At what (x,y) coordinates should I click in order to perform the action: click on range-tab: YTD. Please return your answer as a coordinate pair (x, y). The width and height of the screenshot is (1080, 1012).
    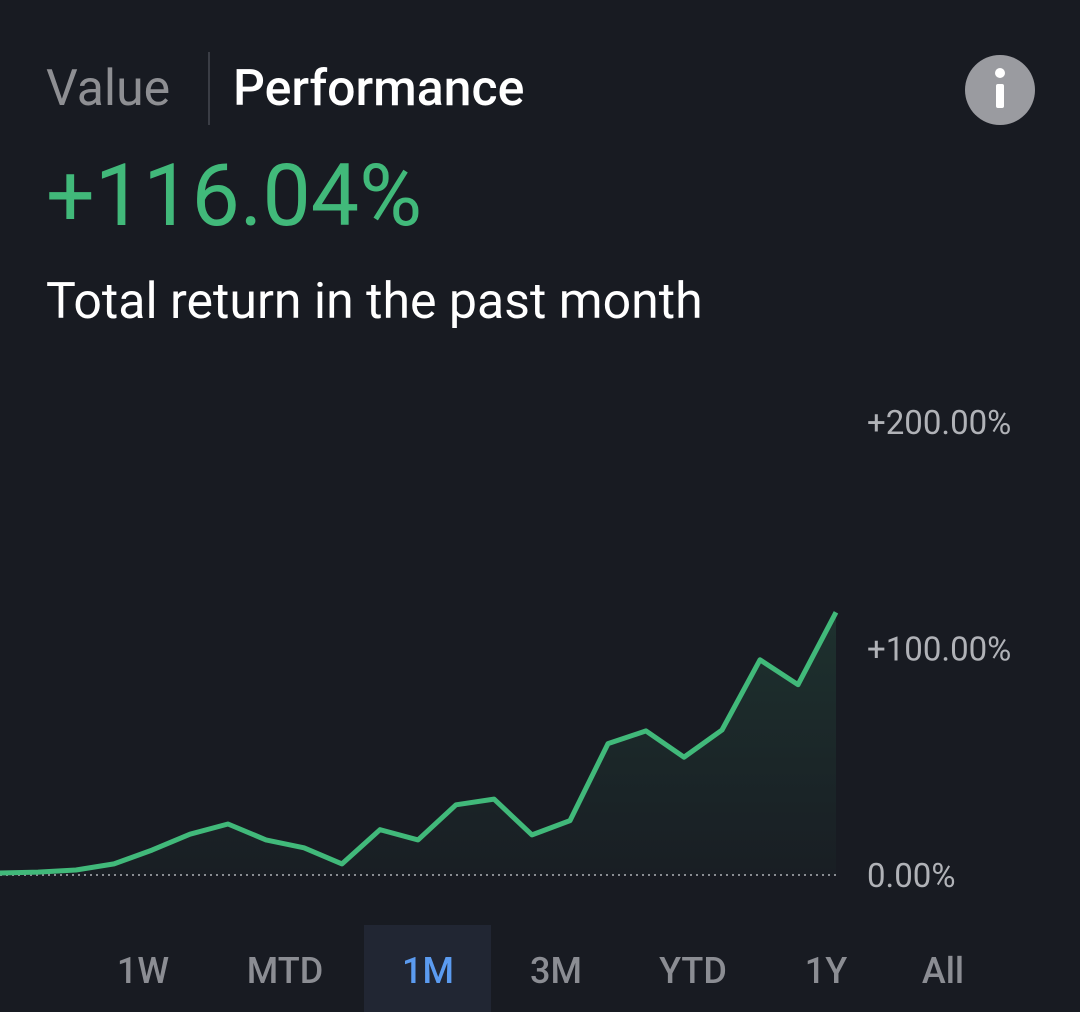
    Looking at the image, I should click on (693, 971).